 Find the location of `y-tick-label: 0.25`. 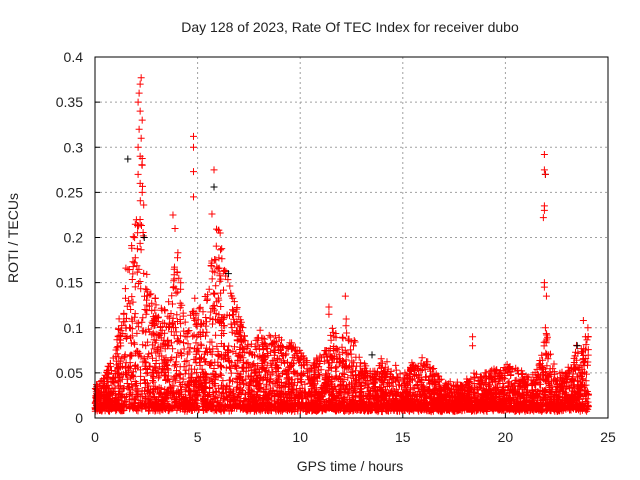

y-tick-label: 0.25 is located at coordinates (69, 192).